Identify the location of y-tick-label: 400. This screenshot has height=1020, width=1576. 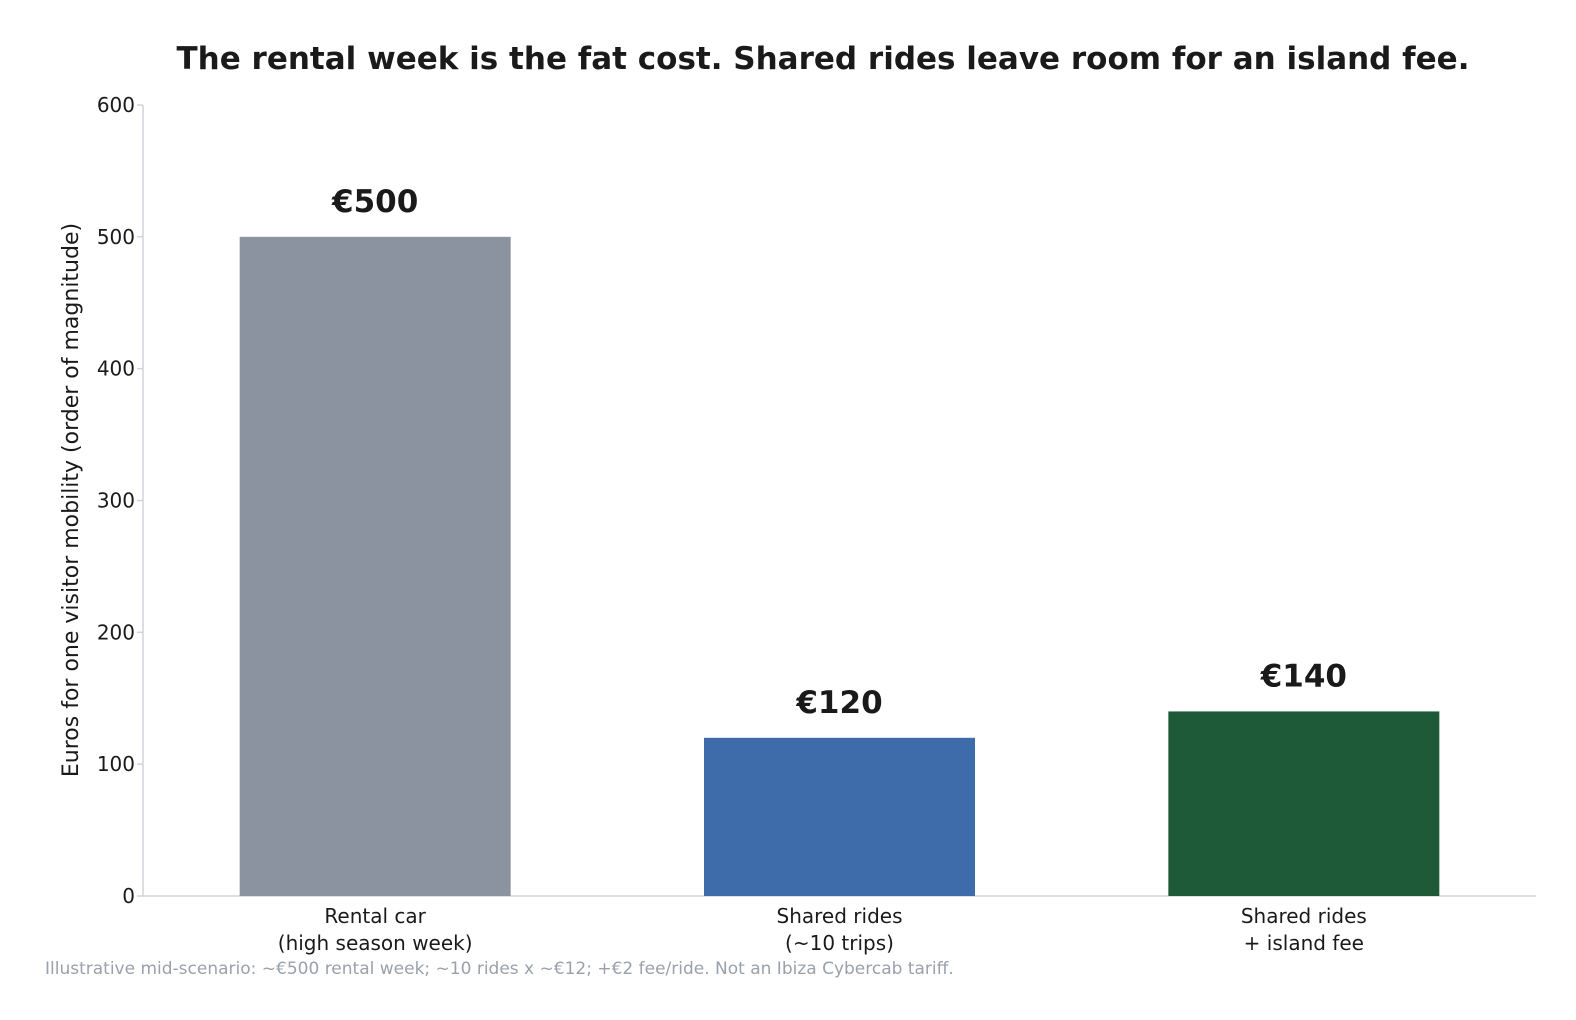
(116, 369).